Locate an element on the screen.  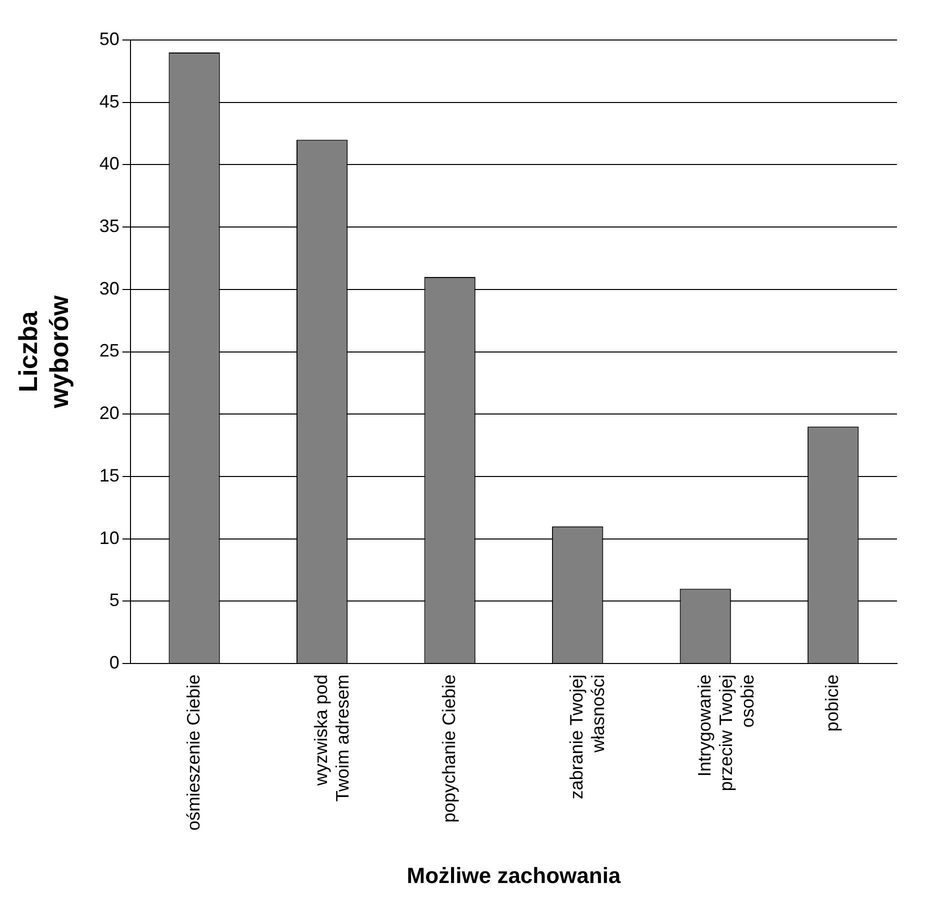
x-tick-label: Intrygowanie przeciw Twojej osobie is located at coordinates (726, 733).